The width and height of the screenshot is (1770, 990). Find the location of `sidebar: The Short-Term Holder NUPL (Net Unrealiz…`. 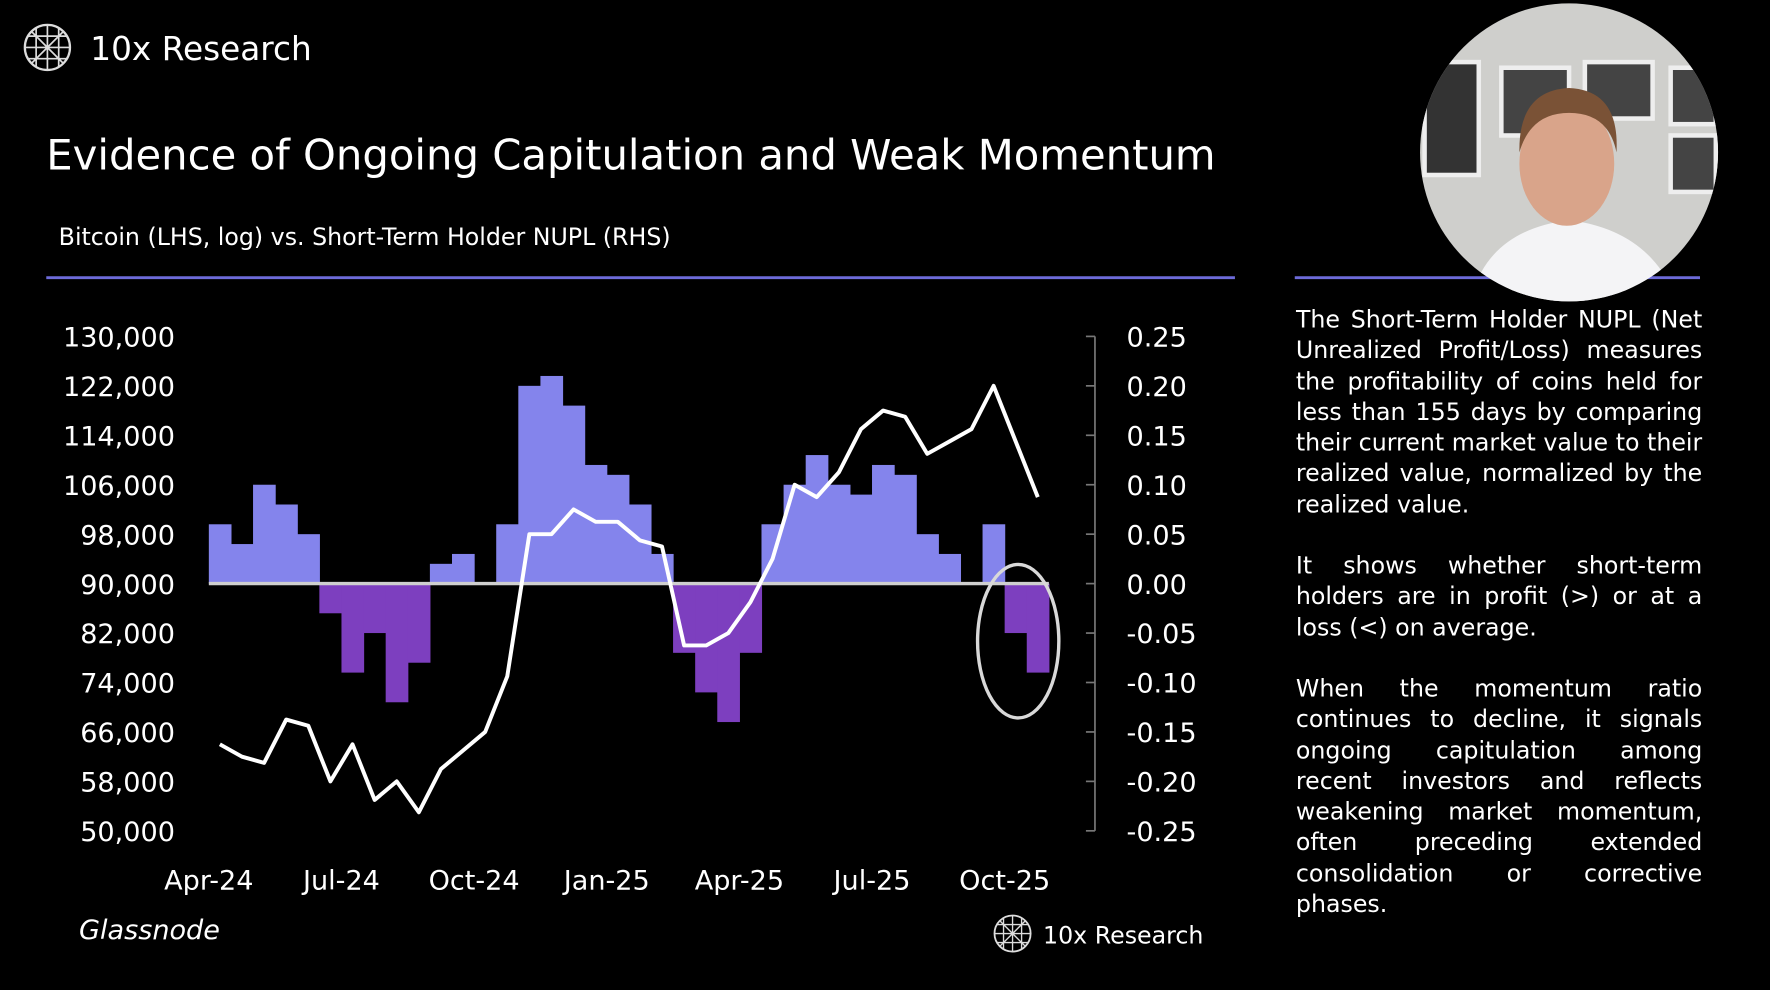

sidebar: The Short-Term Holder NUPL (Net Unrealiz… is located at coordinates (1499, 613).